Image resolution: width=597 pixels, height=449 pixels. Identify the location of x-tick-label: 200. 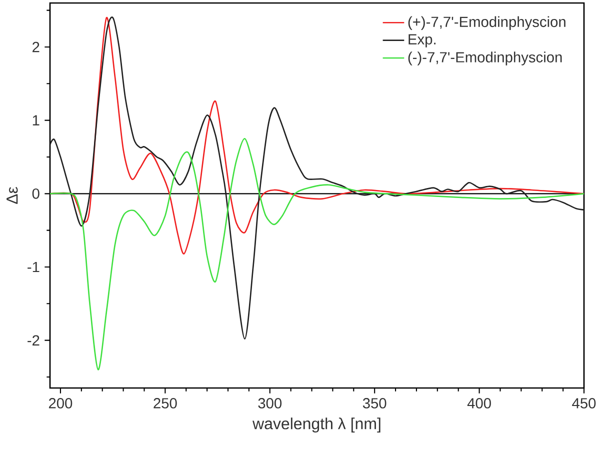
(60, 403).